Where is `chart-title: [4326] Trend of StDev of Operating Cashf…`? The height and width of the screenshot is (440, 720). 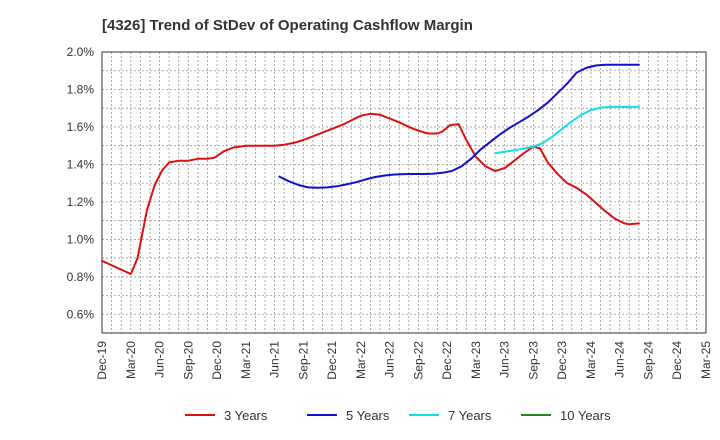
chart-title: [4326] Trend of StDev of Operating Cashf… is located at coordinates (287, 25).